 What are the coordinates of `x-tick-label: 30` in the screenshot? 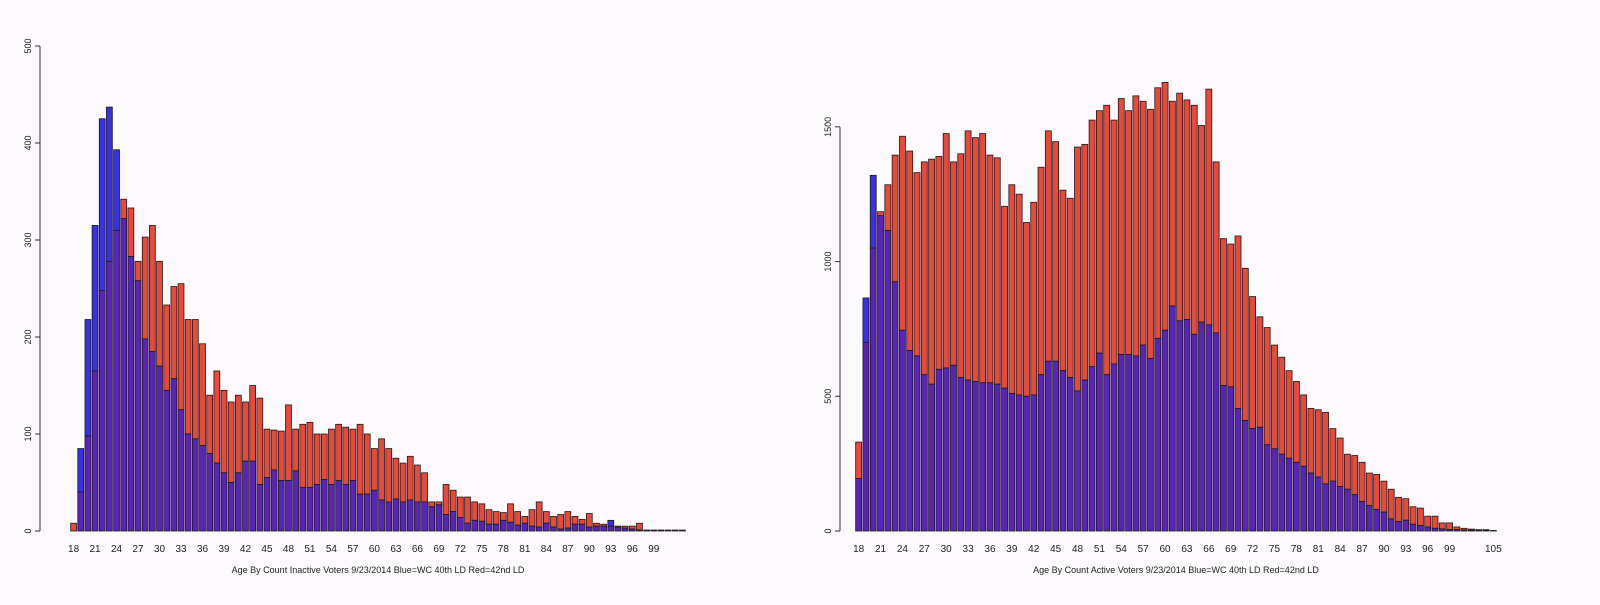 It's located at (160, 549).